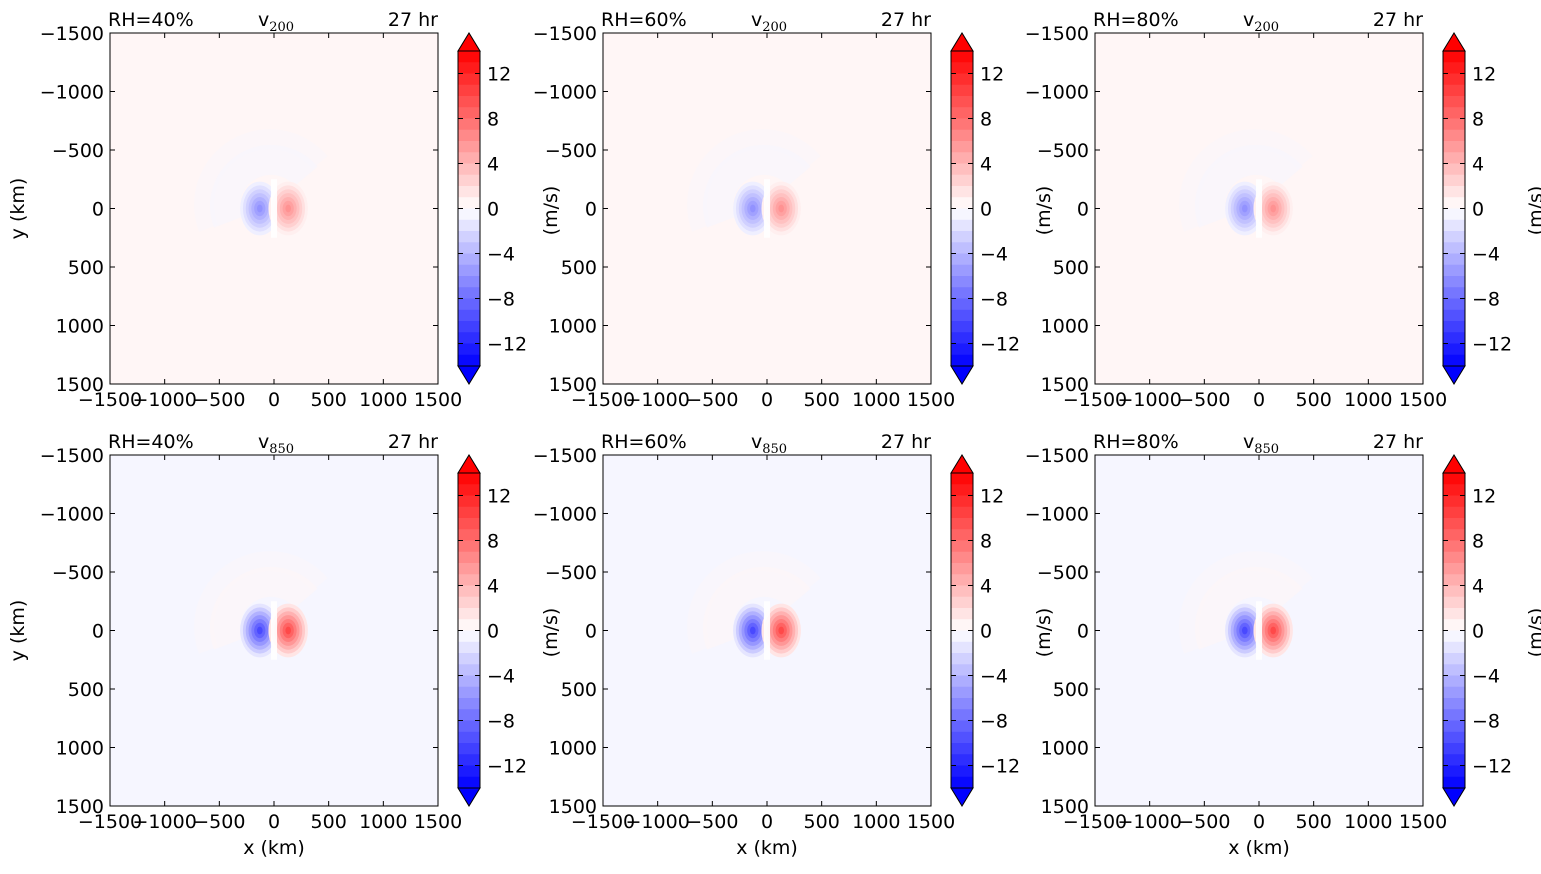 The height and width of the screenshot is (874, 1541). Describe the element at coordinates (1002, 208) in the screenshot. I see `colorbar: 12 8 4 0 −4 −8 −12 (m/s)` at that location.